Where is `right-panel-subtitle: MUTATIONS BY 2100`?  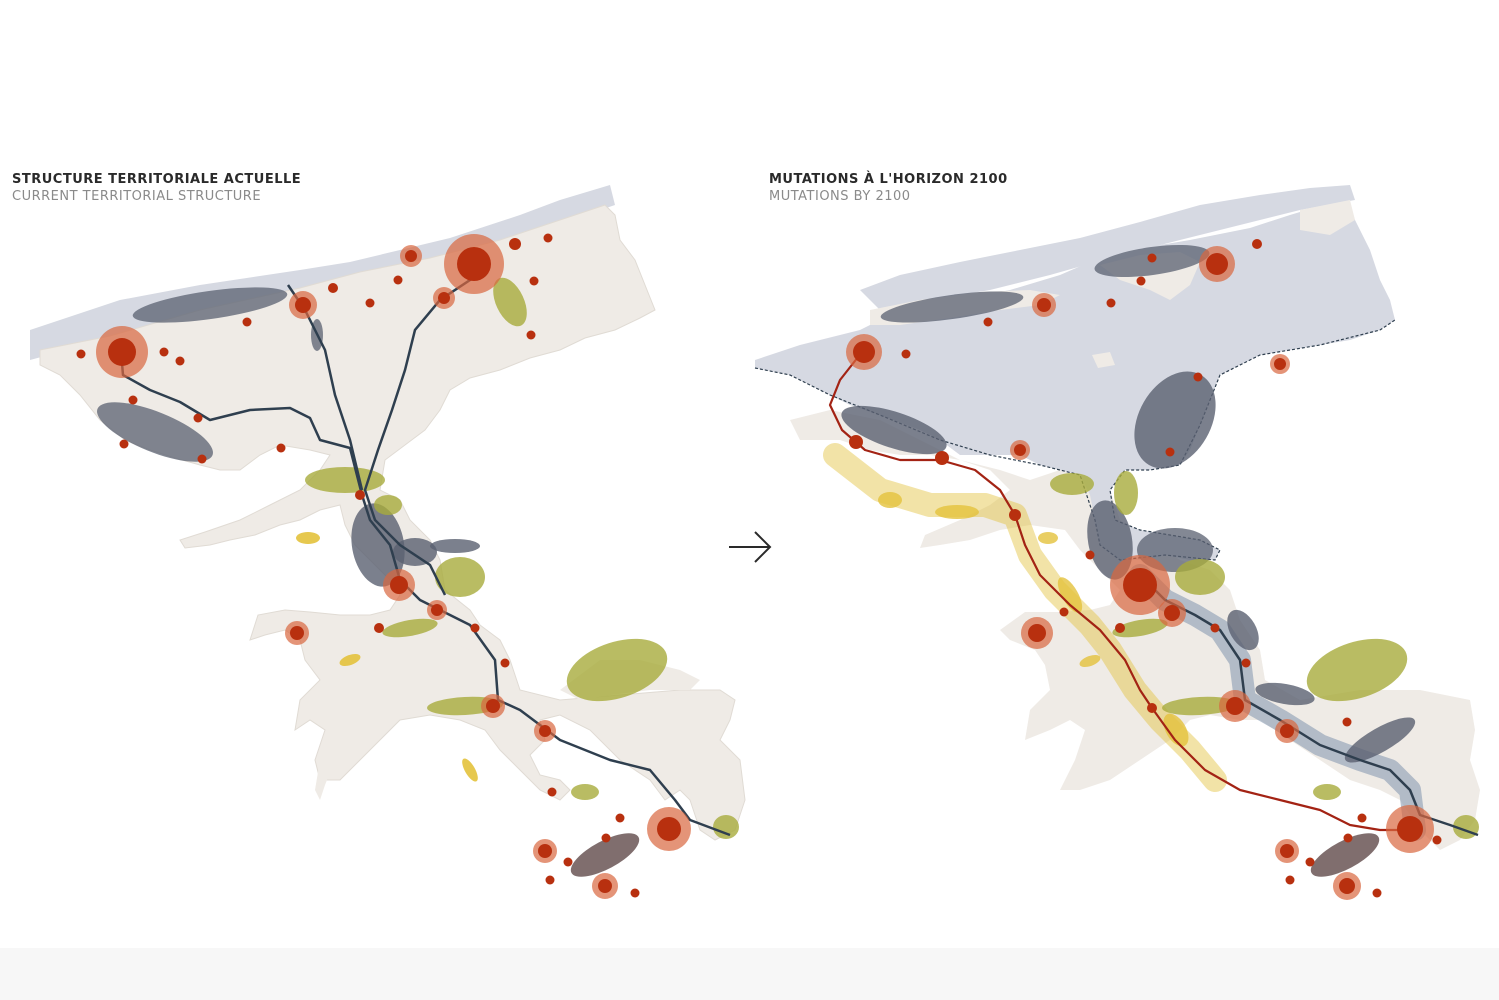
right-panel-subtitle: MUTATIONS BY 2100 is located at coordinates (840, 196).